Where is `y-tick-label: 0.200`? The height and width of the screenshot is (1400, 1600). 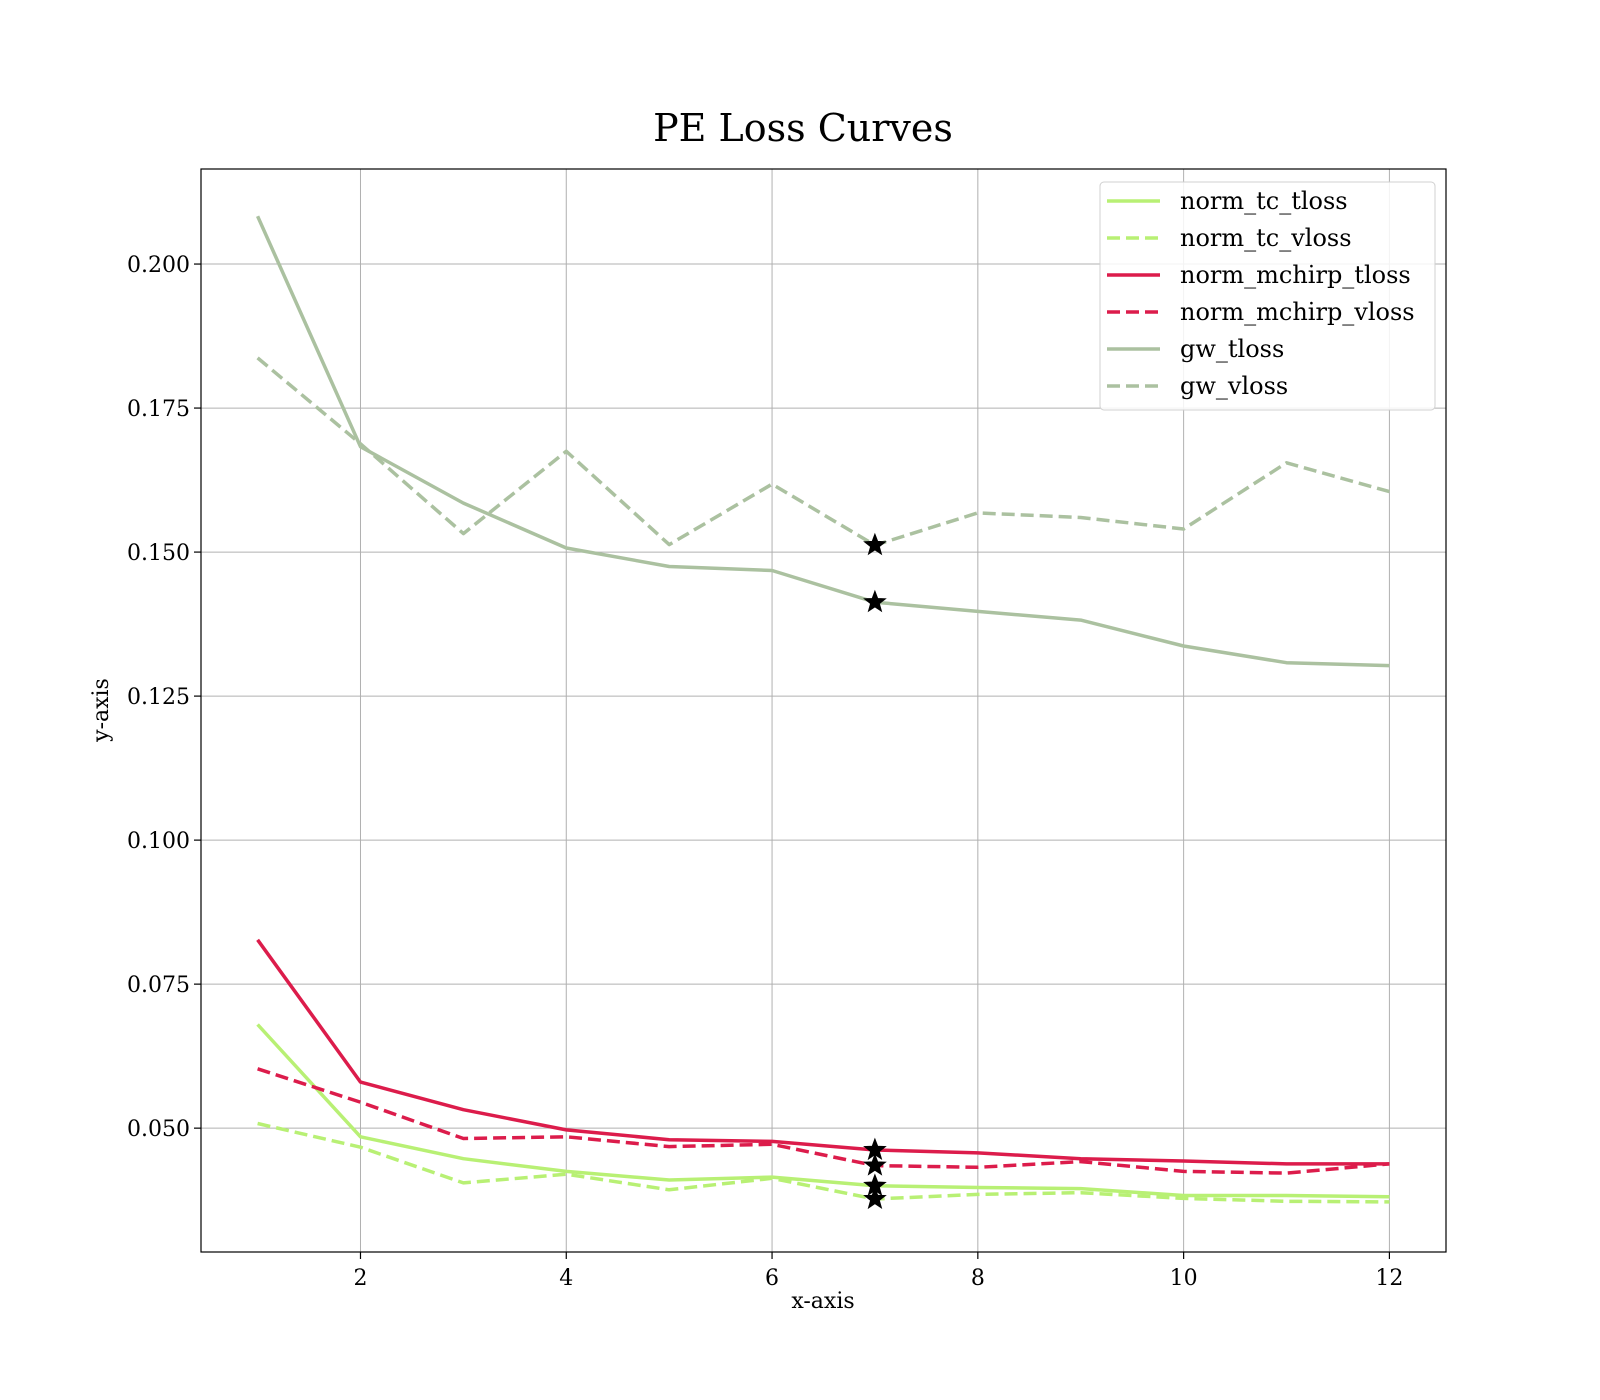
y-tick-label: 0.200 is located at coordinates (158, 265).